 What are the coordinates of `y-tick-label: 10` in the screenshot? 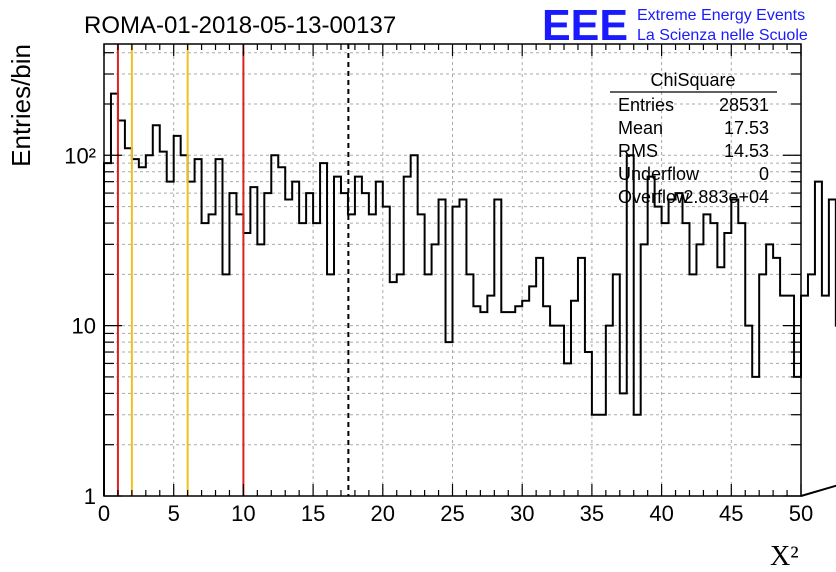 It's located at (84, 326).